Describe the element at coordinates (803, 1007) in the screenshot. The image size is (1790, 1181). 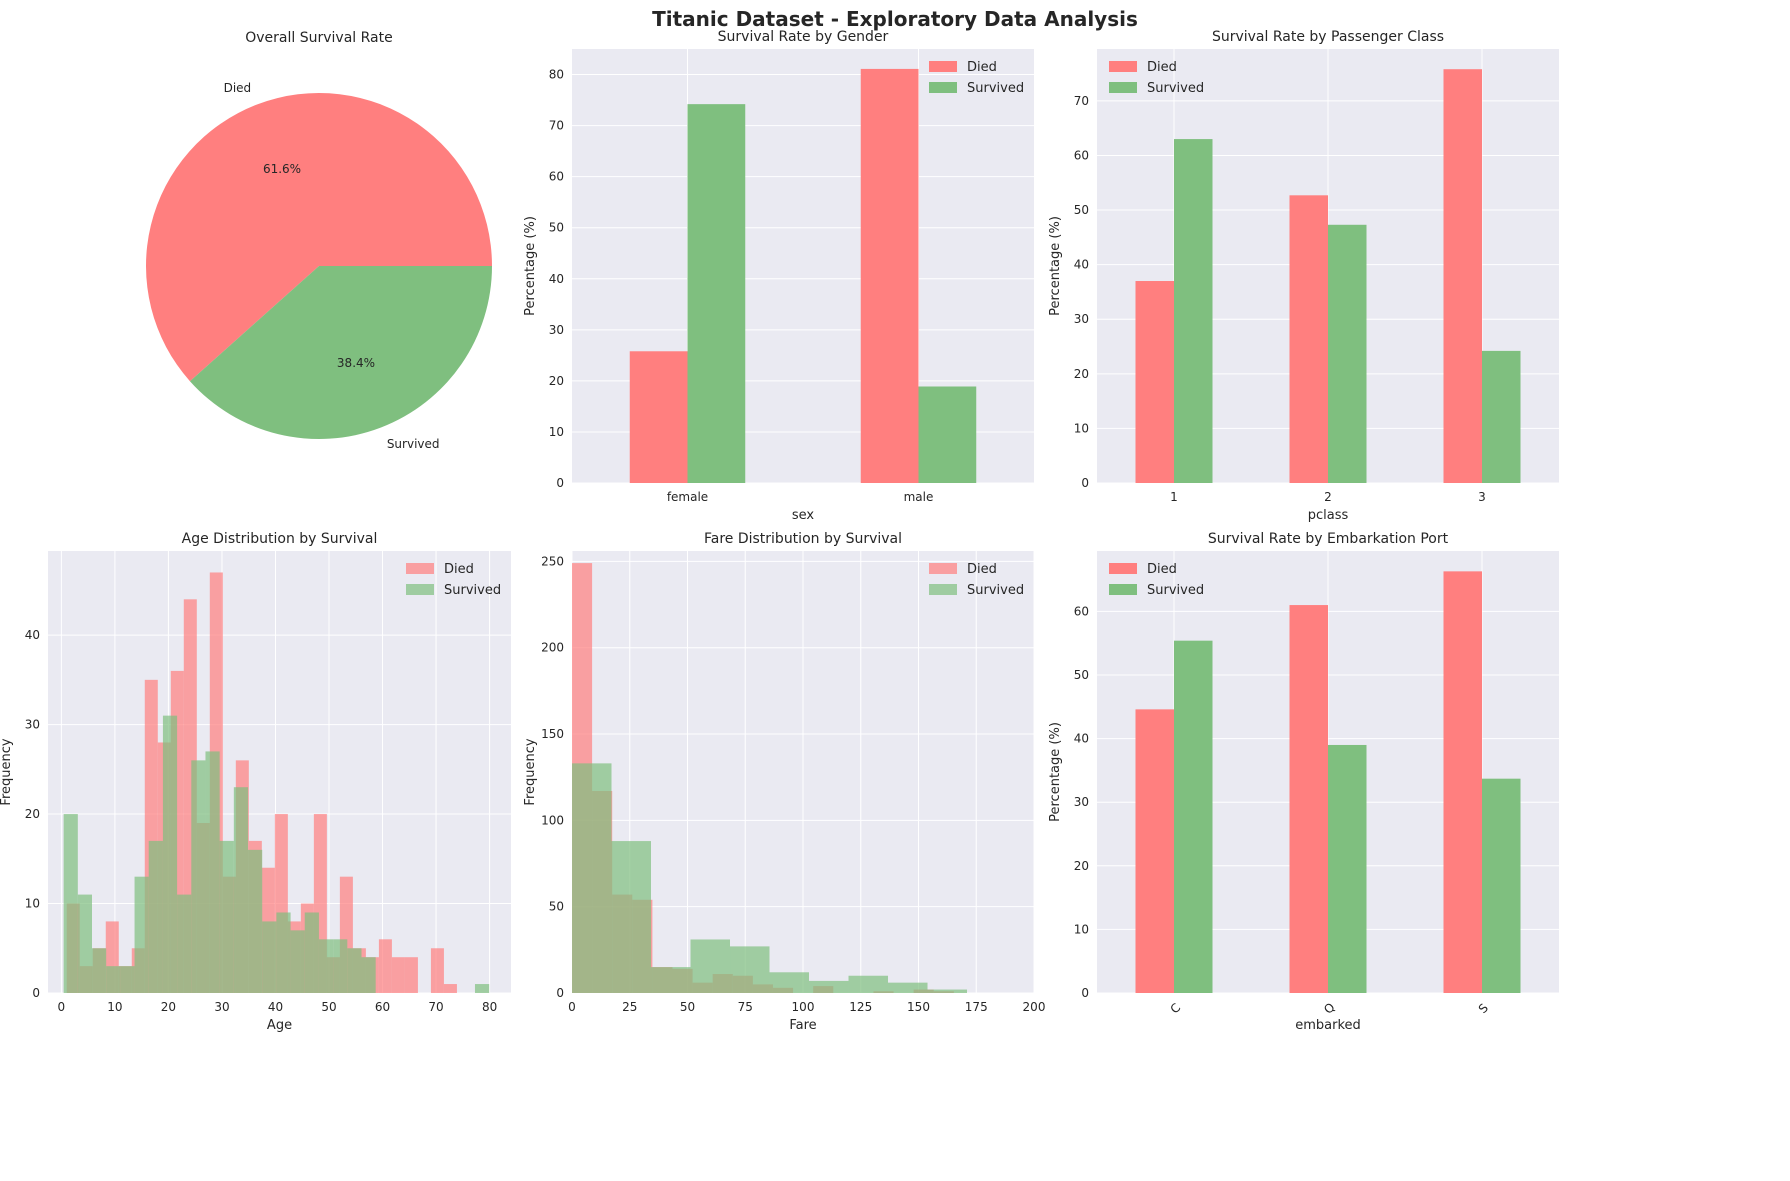
I see `x-tick-label: 100` at that location.